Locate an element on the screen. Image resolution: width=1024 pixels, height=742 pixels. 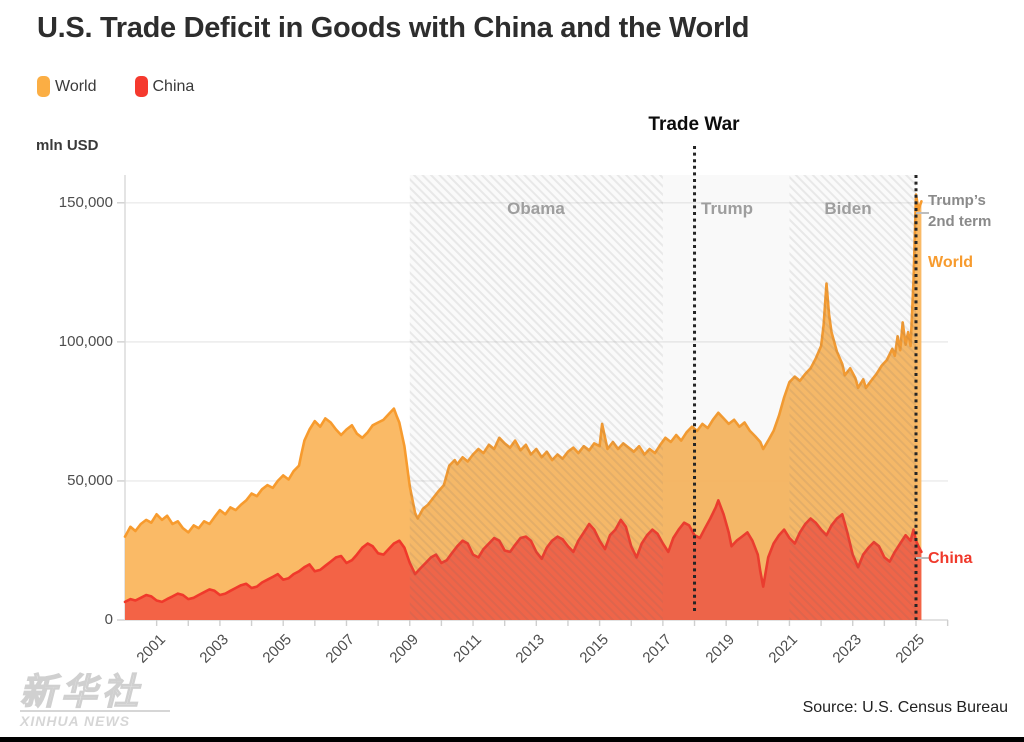
world-series-end-label: World is located at coordinates (951, 262).